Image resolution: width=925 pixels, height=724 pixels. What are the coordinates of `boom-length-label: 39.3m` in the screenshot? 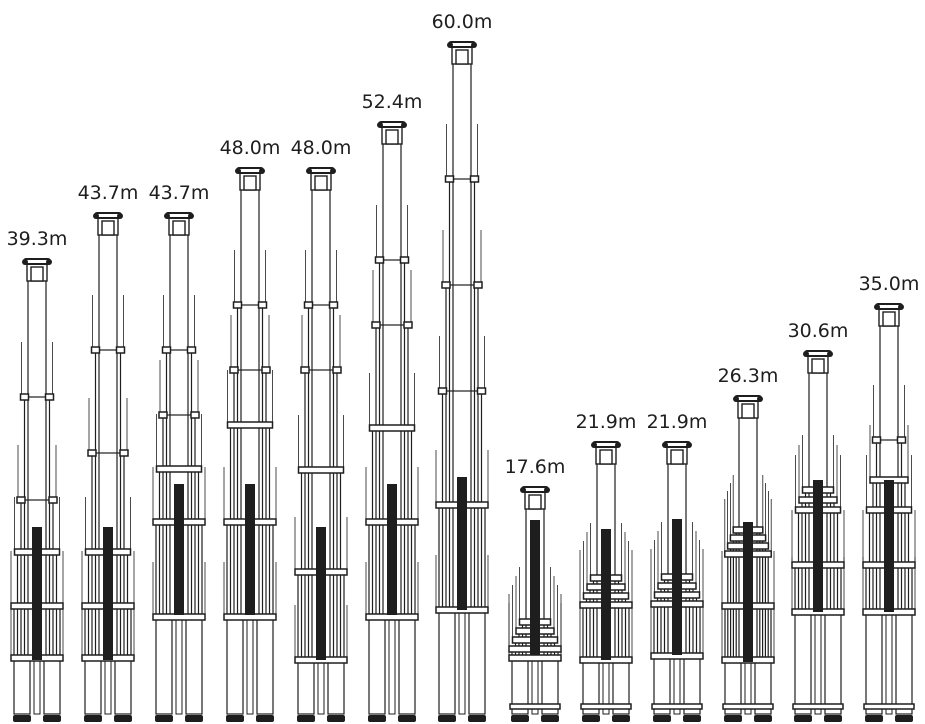 It's located at (37, 239).